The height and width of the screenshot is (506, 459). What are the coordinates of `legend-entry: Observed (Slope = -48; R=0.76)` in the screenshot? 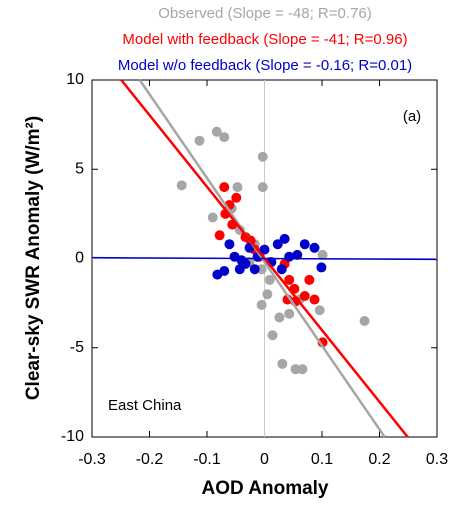 It's located at (264, 13).